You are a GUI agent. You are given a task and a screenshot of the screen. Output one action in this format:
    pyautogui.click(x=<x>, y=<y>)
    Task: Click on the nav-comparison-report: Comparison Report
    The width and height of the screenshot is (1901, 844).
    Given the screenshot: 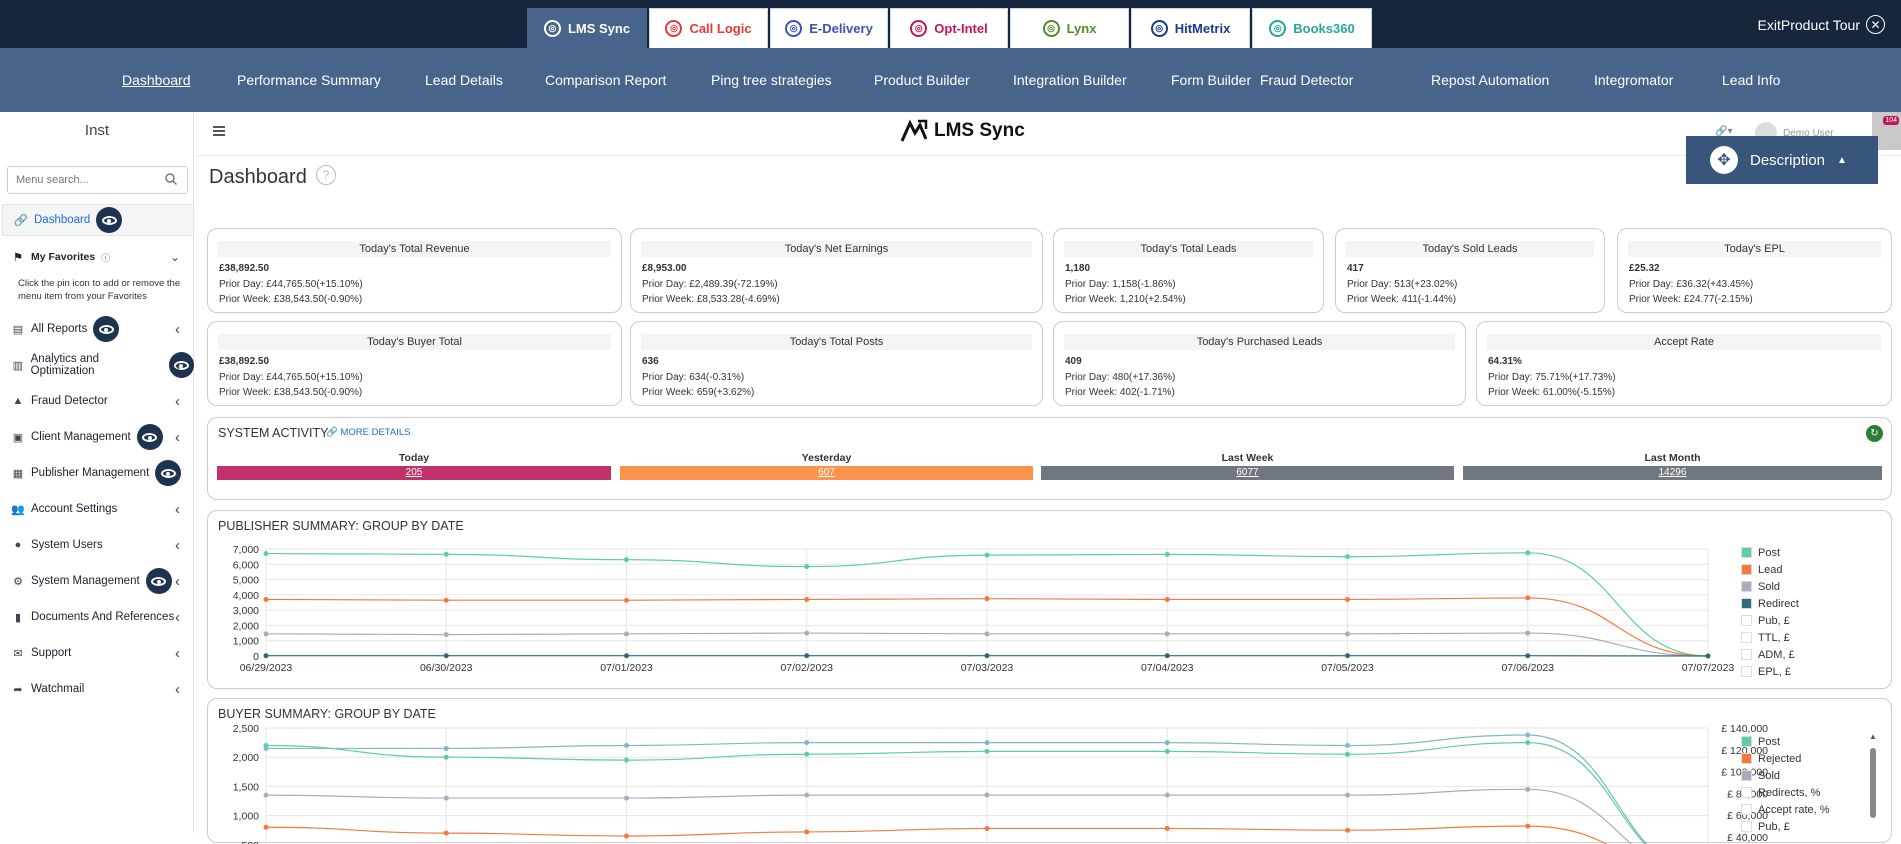 What is the action you would take?
    pyautogui.click(x=605, y=80)
    